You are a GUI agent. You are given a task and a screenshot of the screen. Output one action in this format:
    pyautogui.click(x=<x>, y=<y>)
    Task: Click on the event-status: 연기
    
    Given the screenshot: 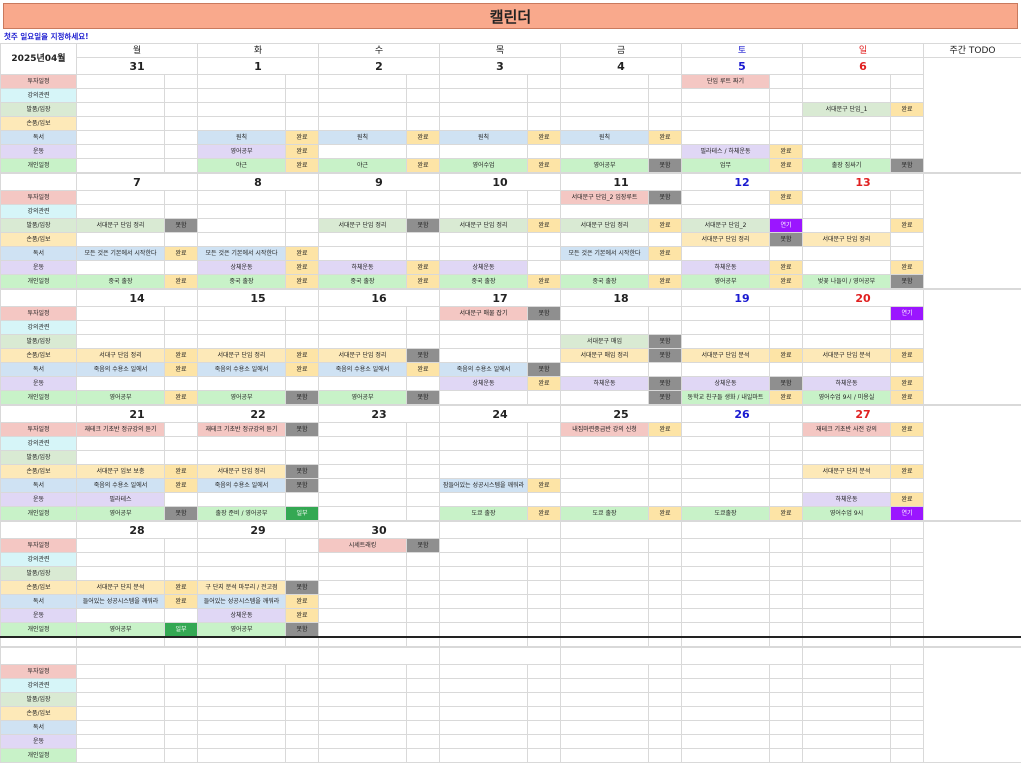 What is the action you would take?
    pyautogui.click(x=907, y=514)
    